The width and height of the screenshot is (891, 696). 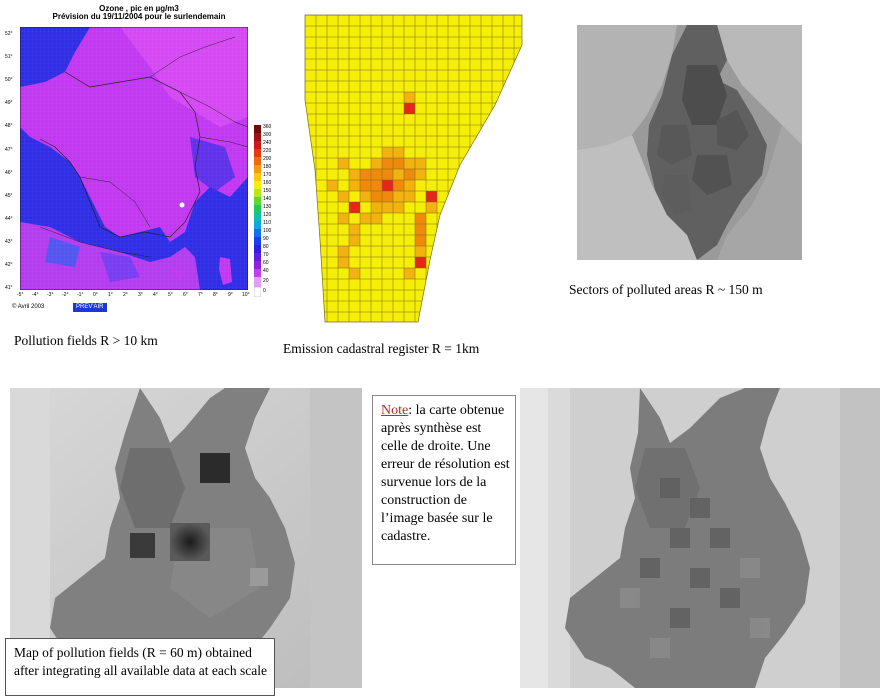 I want to click on colorbar-label: 0, so click(x=264, y=291).